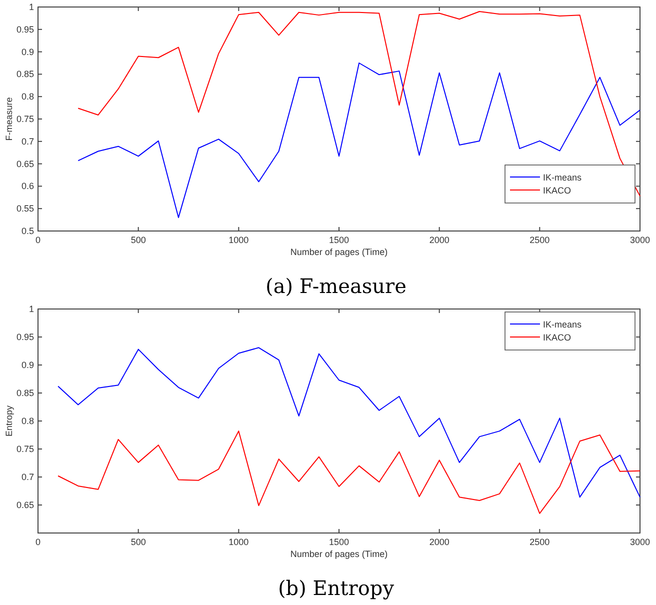 This screenshot has width=656, height=605. What do you see at coordinates (336, 588) in the screenshot?
I see `text: (b) Entropy` at bounding box center [336, 588].